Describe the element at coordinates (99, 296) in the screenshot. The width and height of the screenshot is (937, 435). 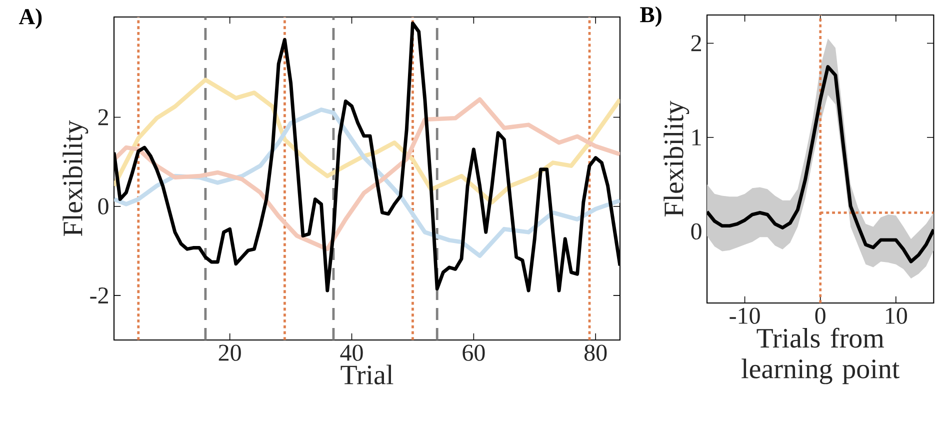
I see `y-tick-label: -2` at that location.